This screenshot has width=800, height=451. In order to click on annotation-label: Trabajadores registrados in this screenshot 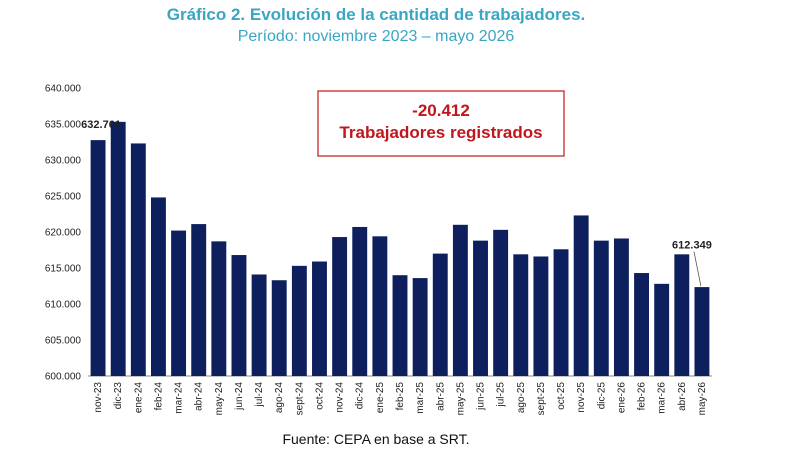, I will do `click(440, 132)`.